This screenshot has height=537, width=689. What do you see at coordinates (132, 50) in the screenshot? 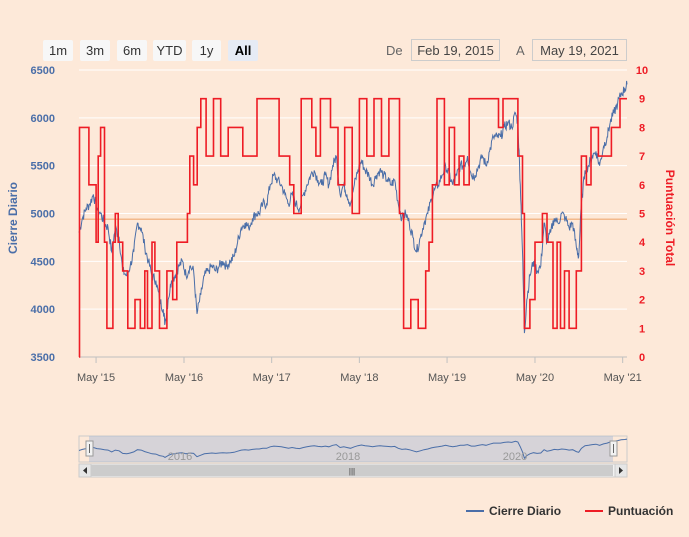
I see `range-6m-button: 6m` at bounding box center [132, 50].